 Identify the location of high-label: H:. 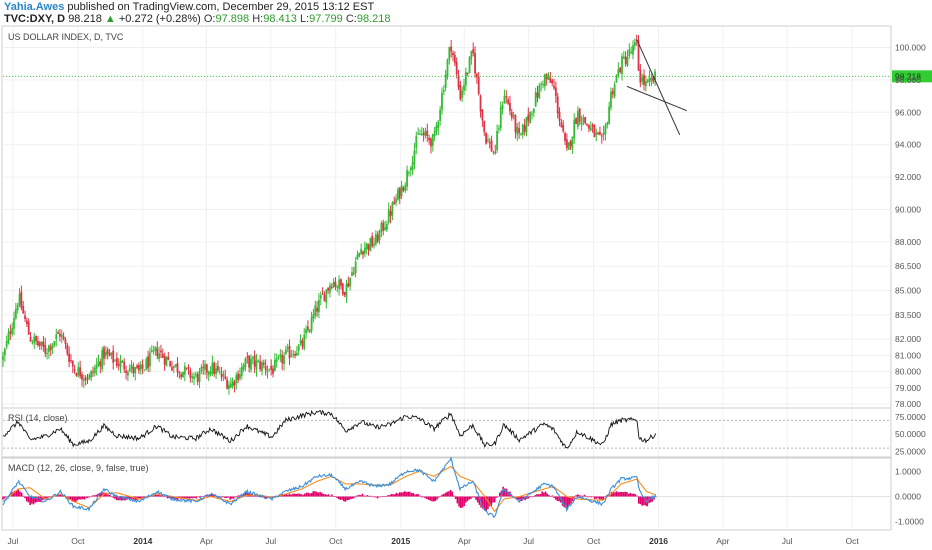
(258, 19).